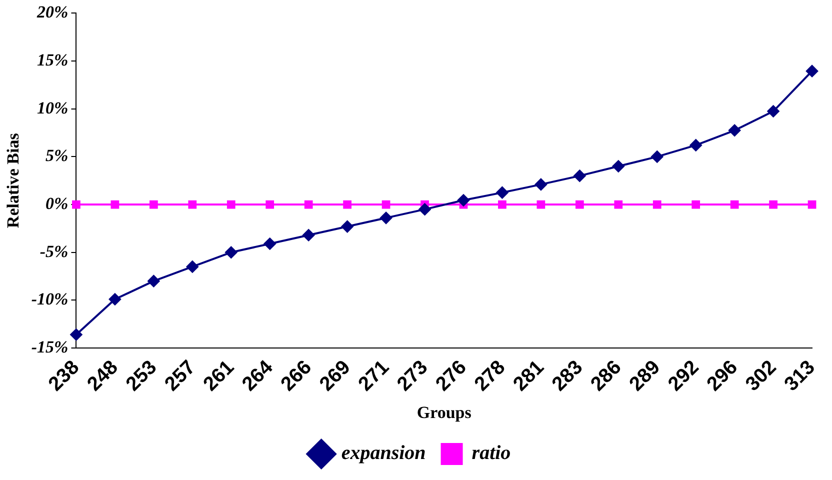 Image resolution: width=832 pixels, height=480 pixels. I want to click on y-tick-label: -10%, so click(49, 299).